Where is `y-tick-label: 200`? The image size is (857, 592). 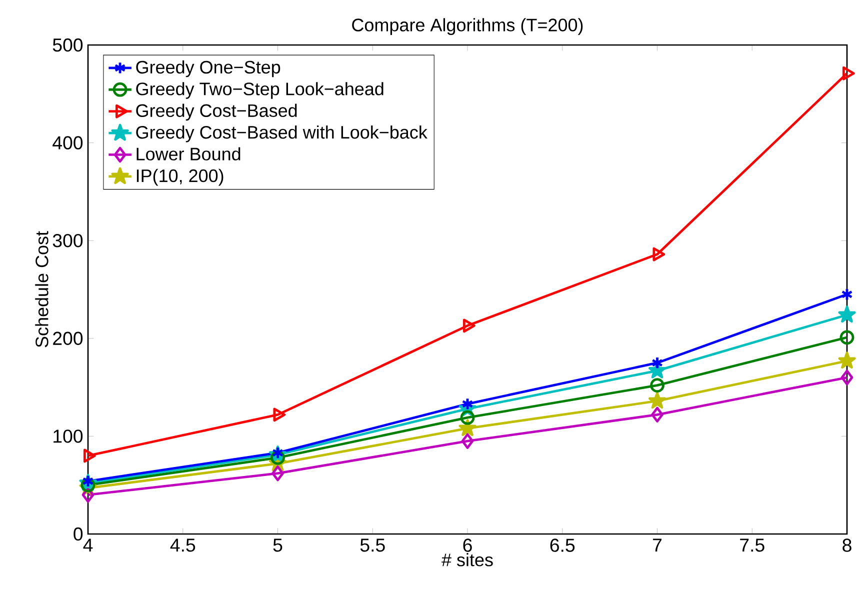 y-tick-label: 200 is located at coordinates (68, 339).